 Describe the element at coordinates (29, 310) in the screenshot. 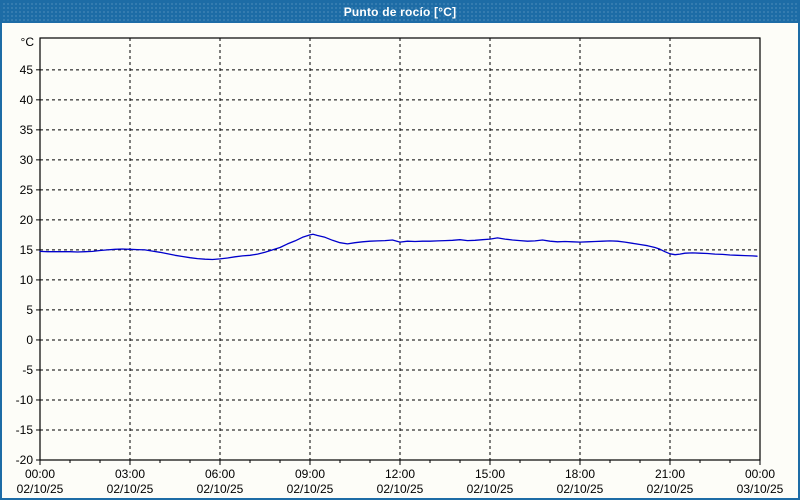

I see `y-tick-label: 5` at that location.